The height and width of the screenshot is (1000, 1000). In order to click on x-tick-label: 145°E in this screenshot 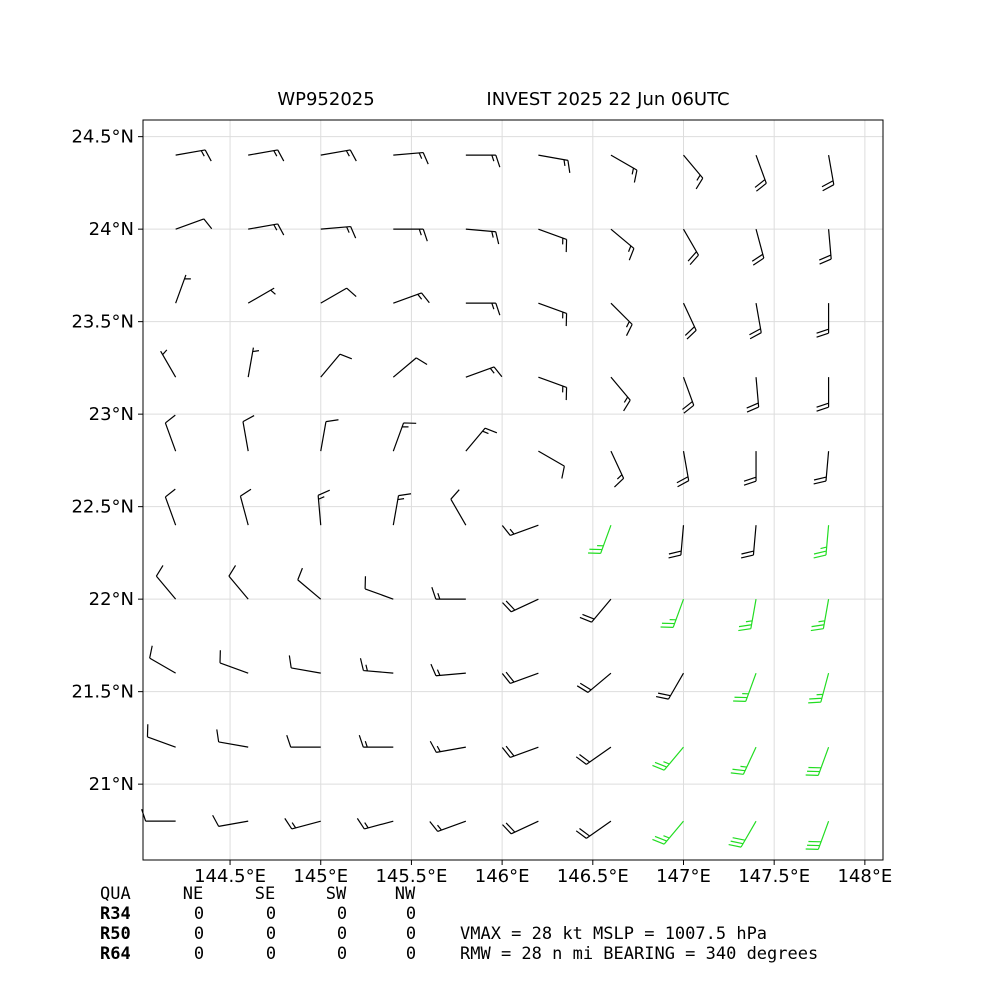, I will do `click(320, 876)`.